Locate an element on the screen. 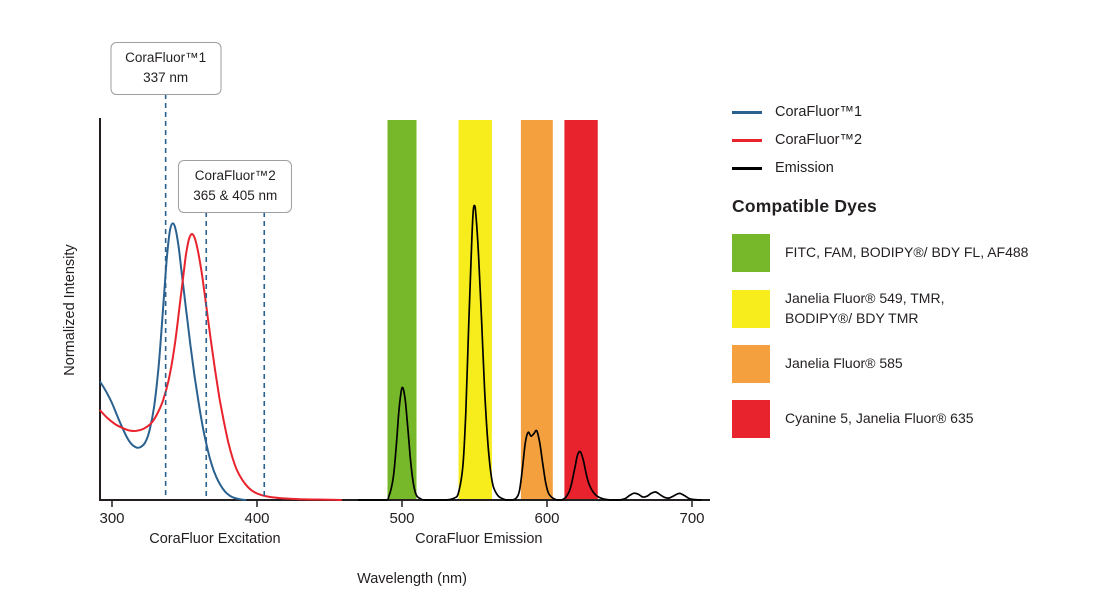 This screenshot has width=1110, height=612. axis-sublabel-corafluor-excitation: CoraFluor Excitation is located at coordinates (214, 539).